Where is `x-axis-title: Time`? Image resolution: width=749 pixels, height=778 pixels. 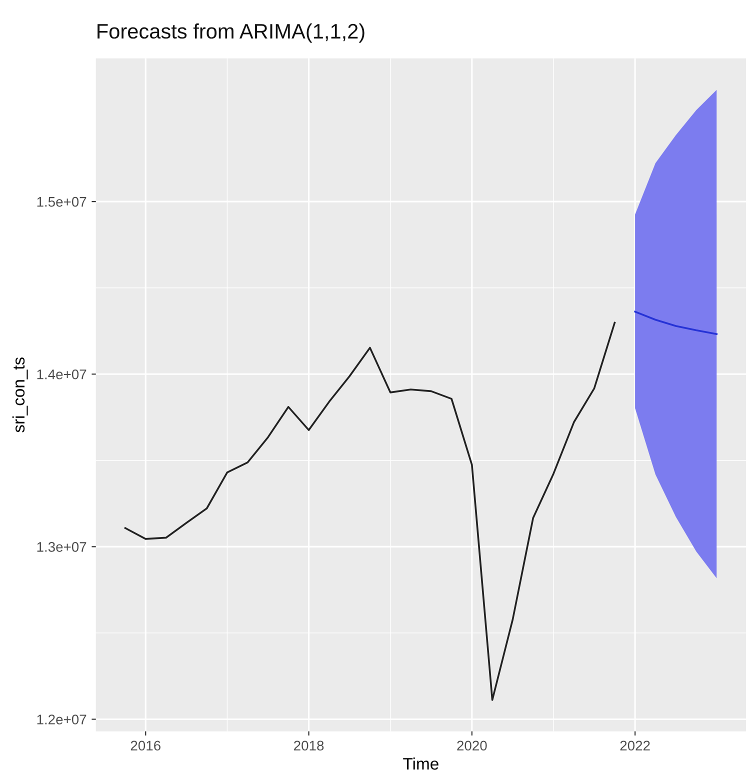
x-axis-title: Time is located at coordinates (420, 763).